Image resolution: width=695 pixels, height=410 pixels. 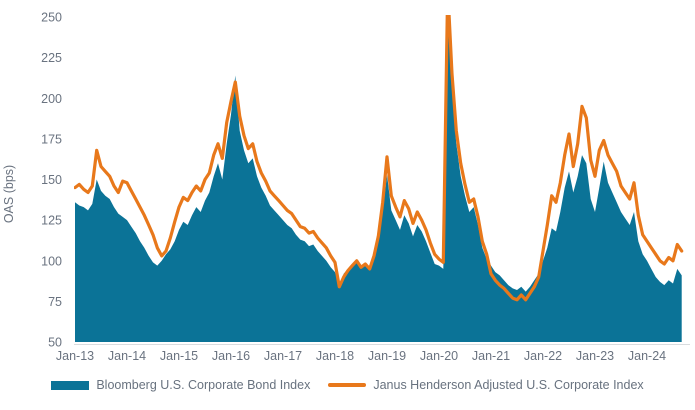 What do you see at coordinates (127, 356) in the screenshot?
I see `x-tick-label: Jan-14` at bounding box center [127, 356].